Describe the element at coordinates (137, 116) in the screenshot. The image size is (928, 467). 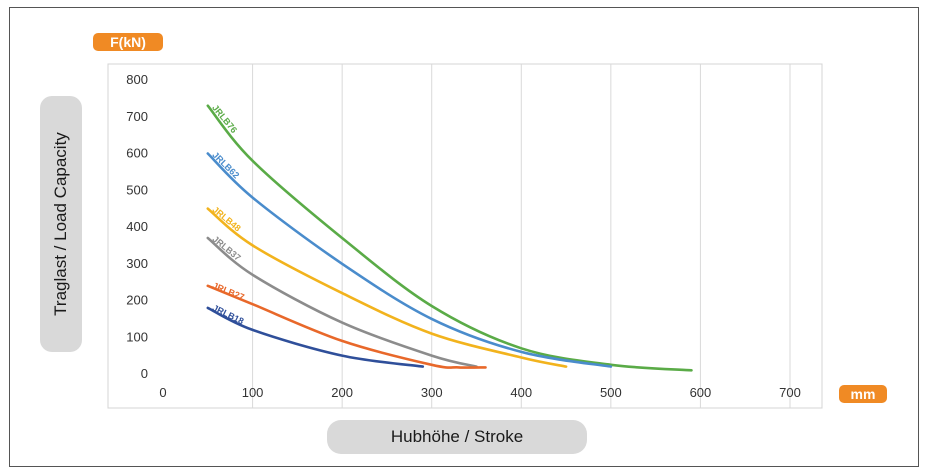
I see `y-tick-label-7: 700` at that location.